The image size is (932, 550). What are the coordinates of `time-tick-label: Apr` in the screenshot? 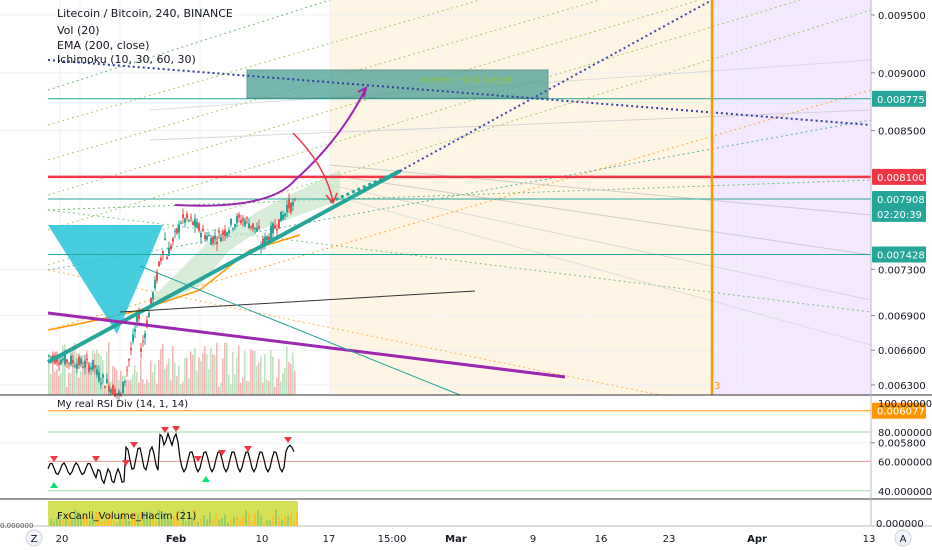 It's located at (757, 539).